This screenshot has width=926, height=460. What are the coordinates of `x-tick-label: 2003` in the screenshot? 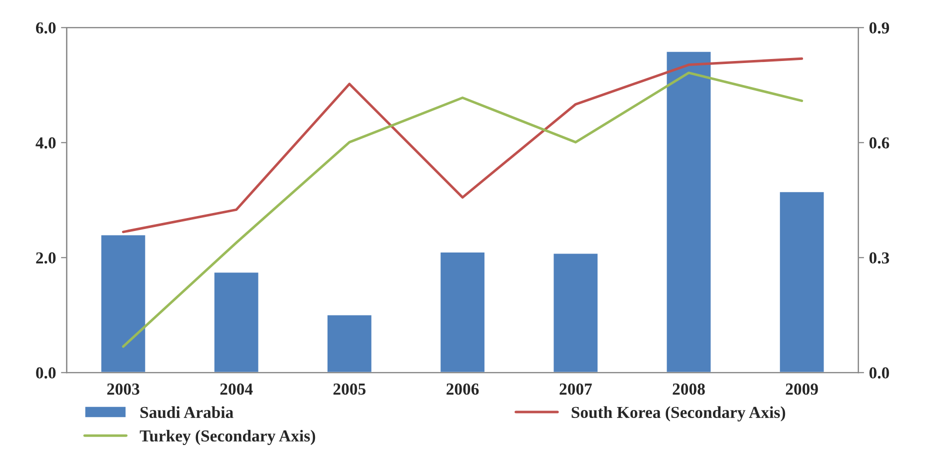 It's located at (123, 389).